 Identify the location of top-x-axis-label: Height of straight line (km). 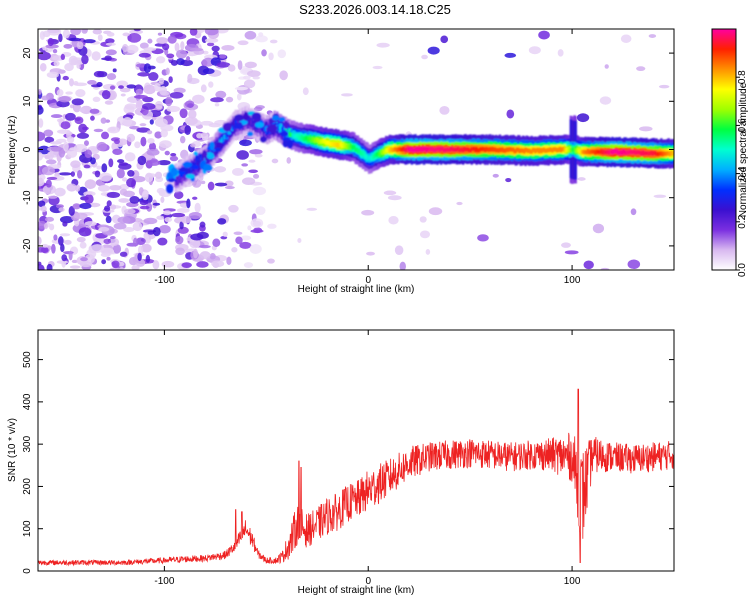
(356, 289).